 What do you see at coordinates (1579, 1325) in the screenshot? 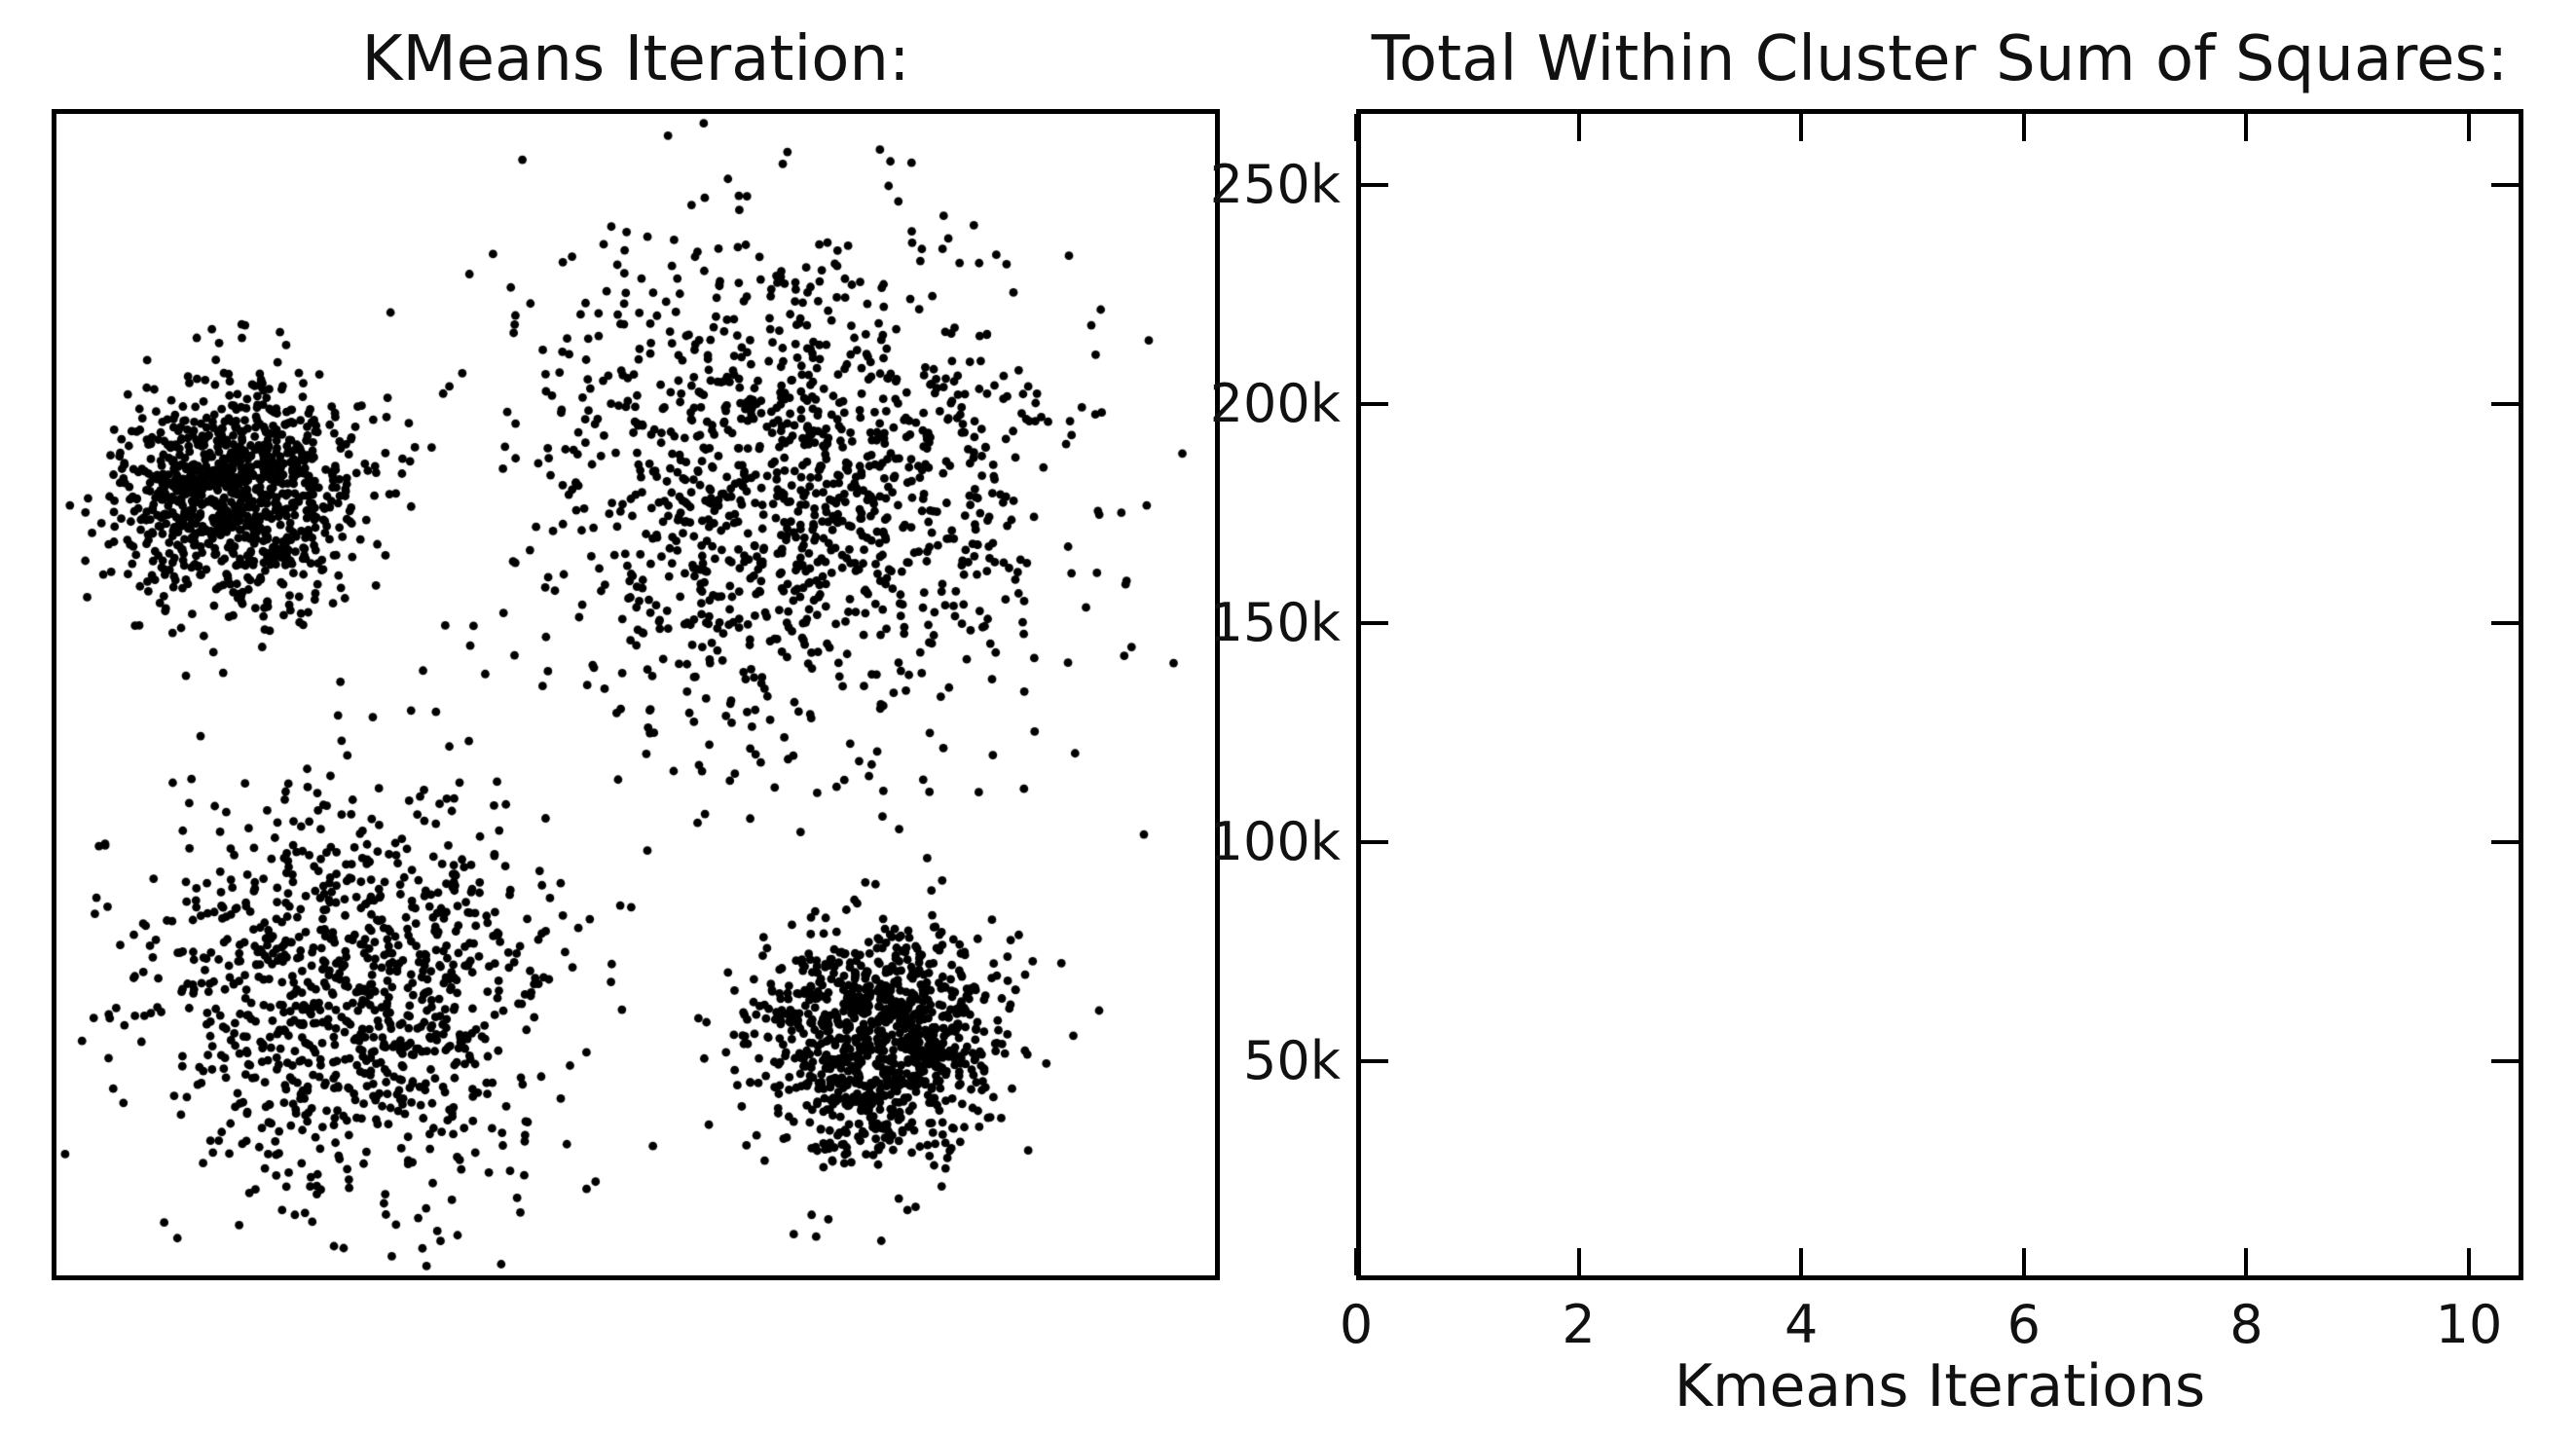
I see `x-tick-label: 2` at bounding box center [1579, 1325].